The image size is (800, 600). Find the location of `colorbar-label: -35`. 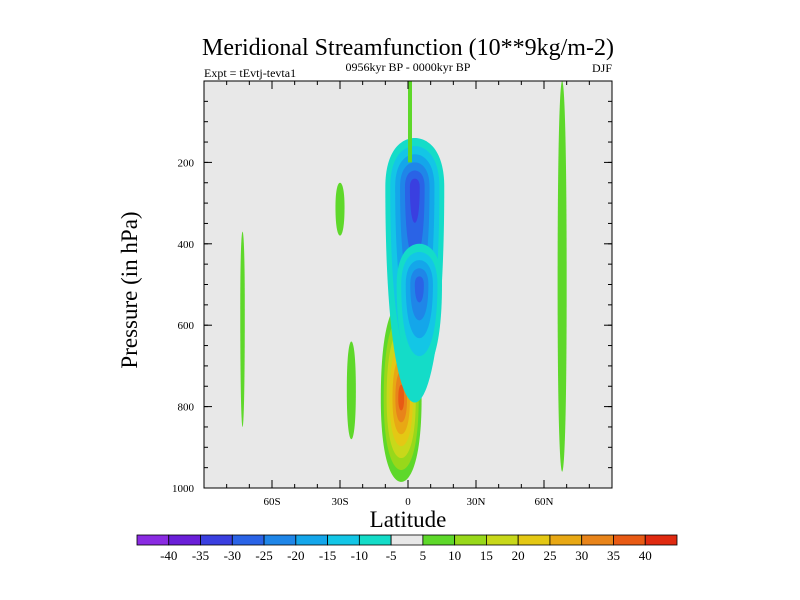

colorbar-label: -35 is located at coordinates (200, 555).